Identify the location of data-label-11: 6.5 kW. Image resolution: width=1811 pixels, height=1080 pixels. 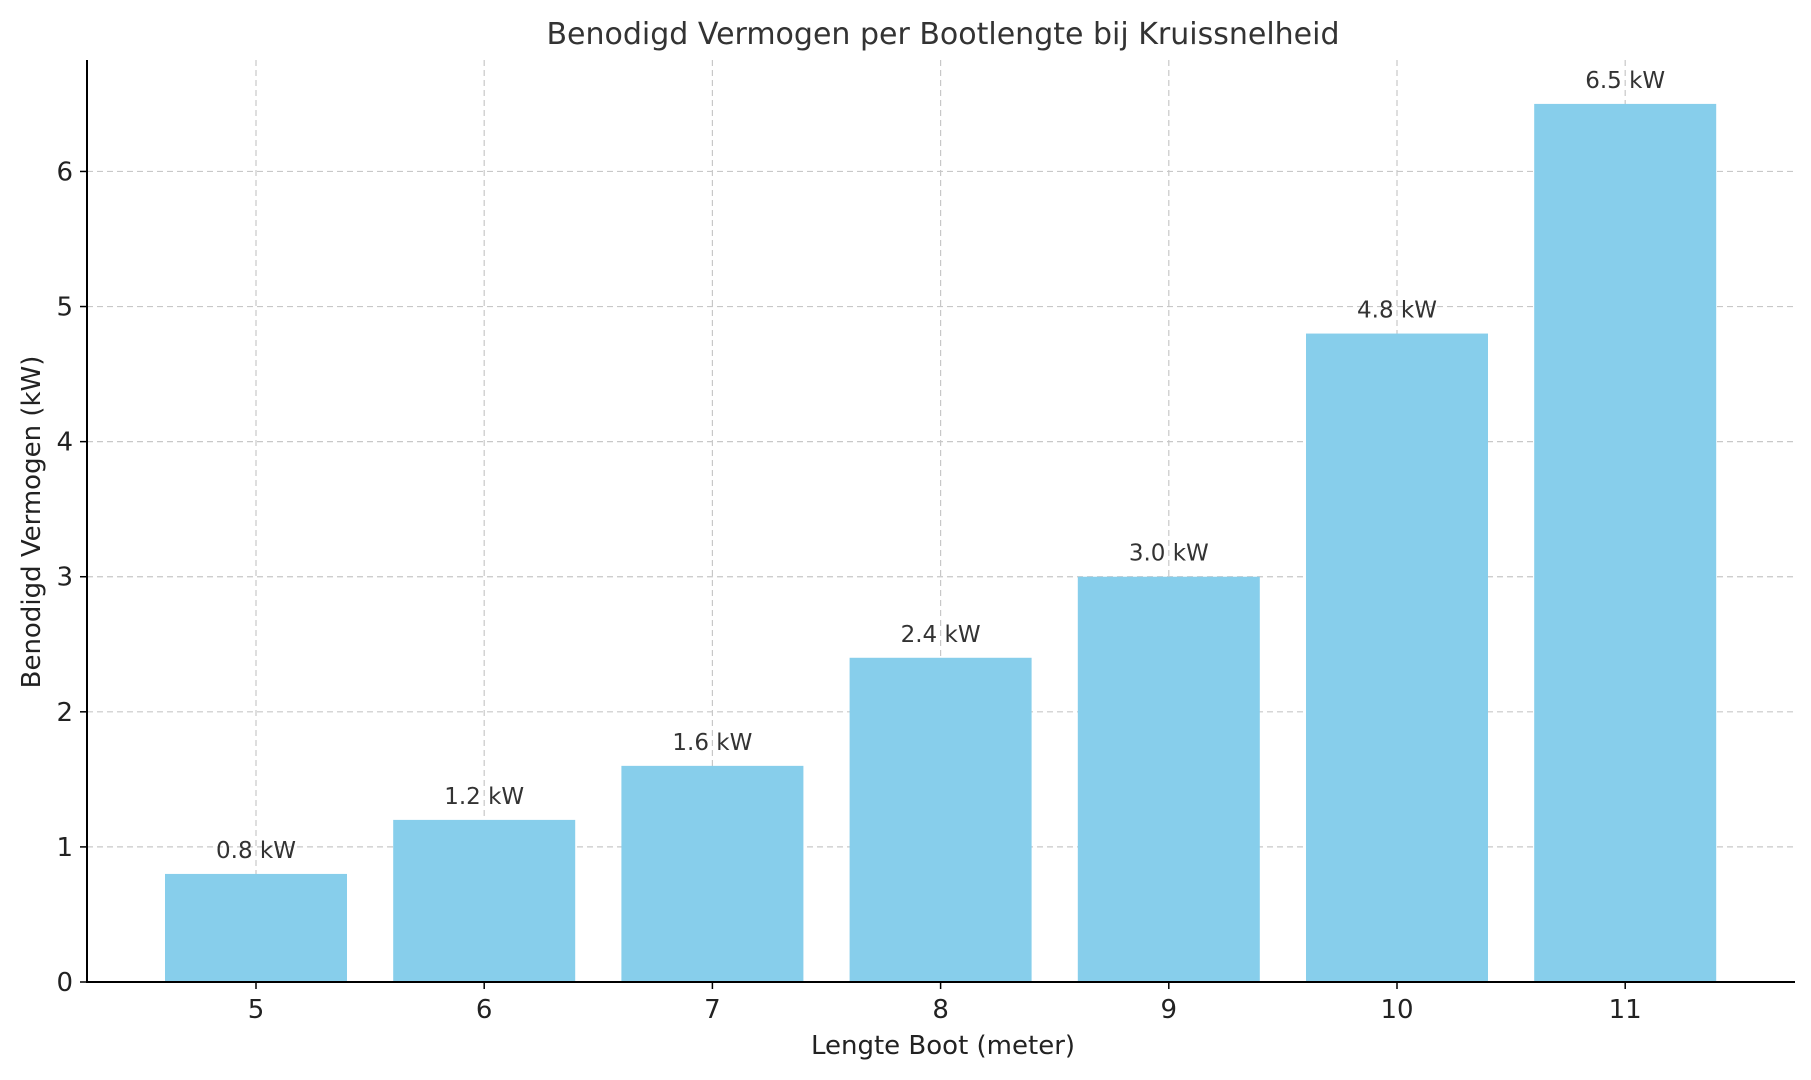
(1625, 81).